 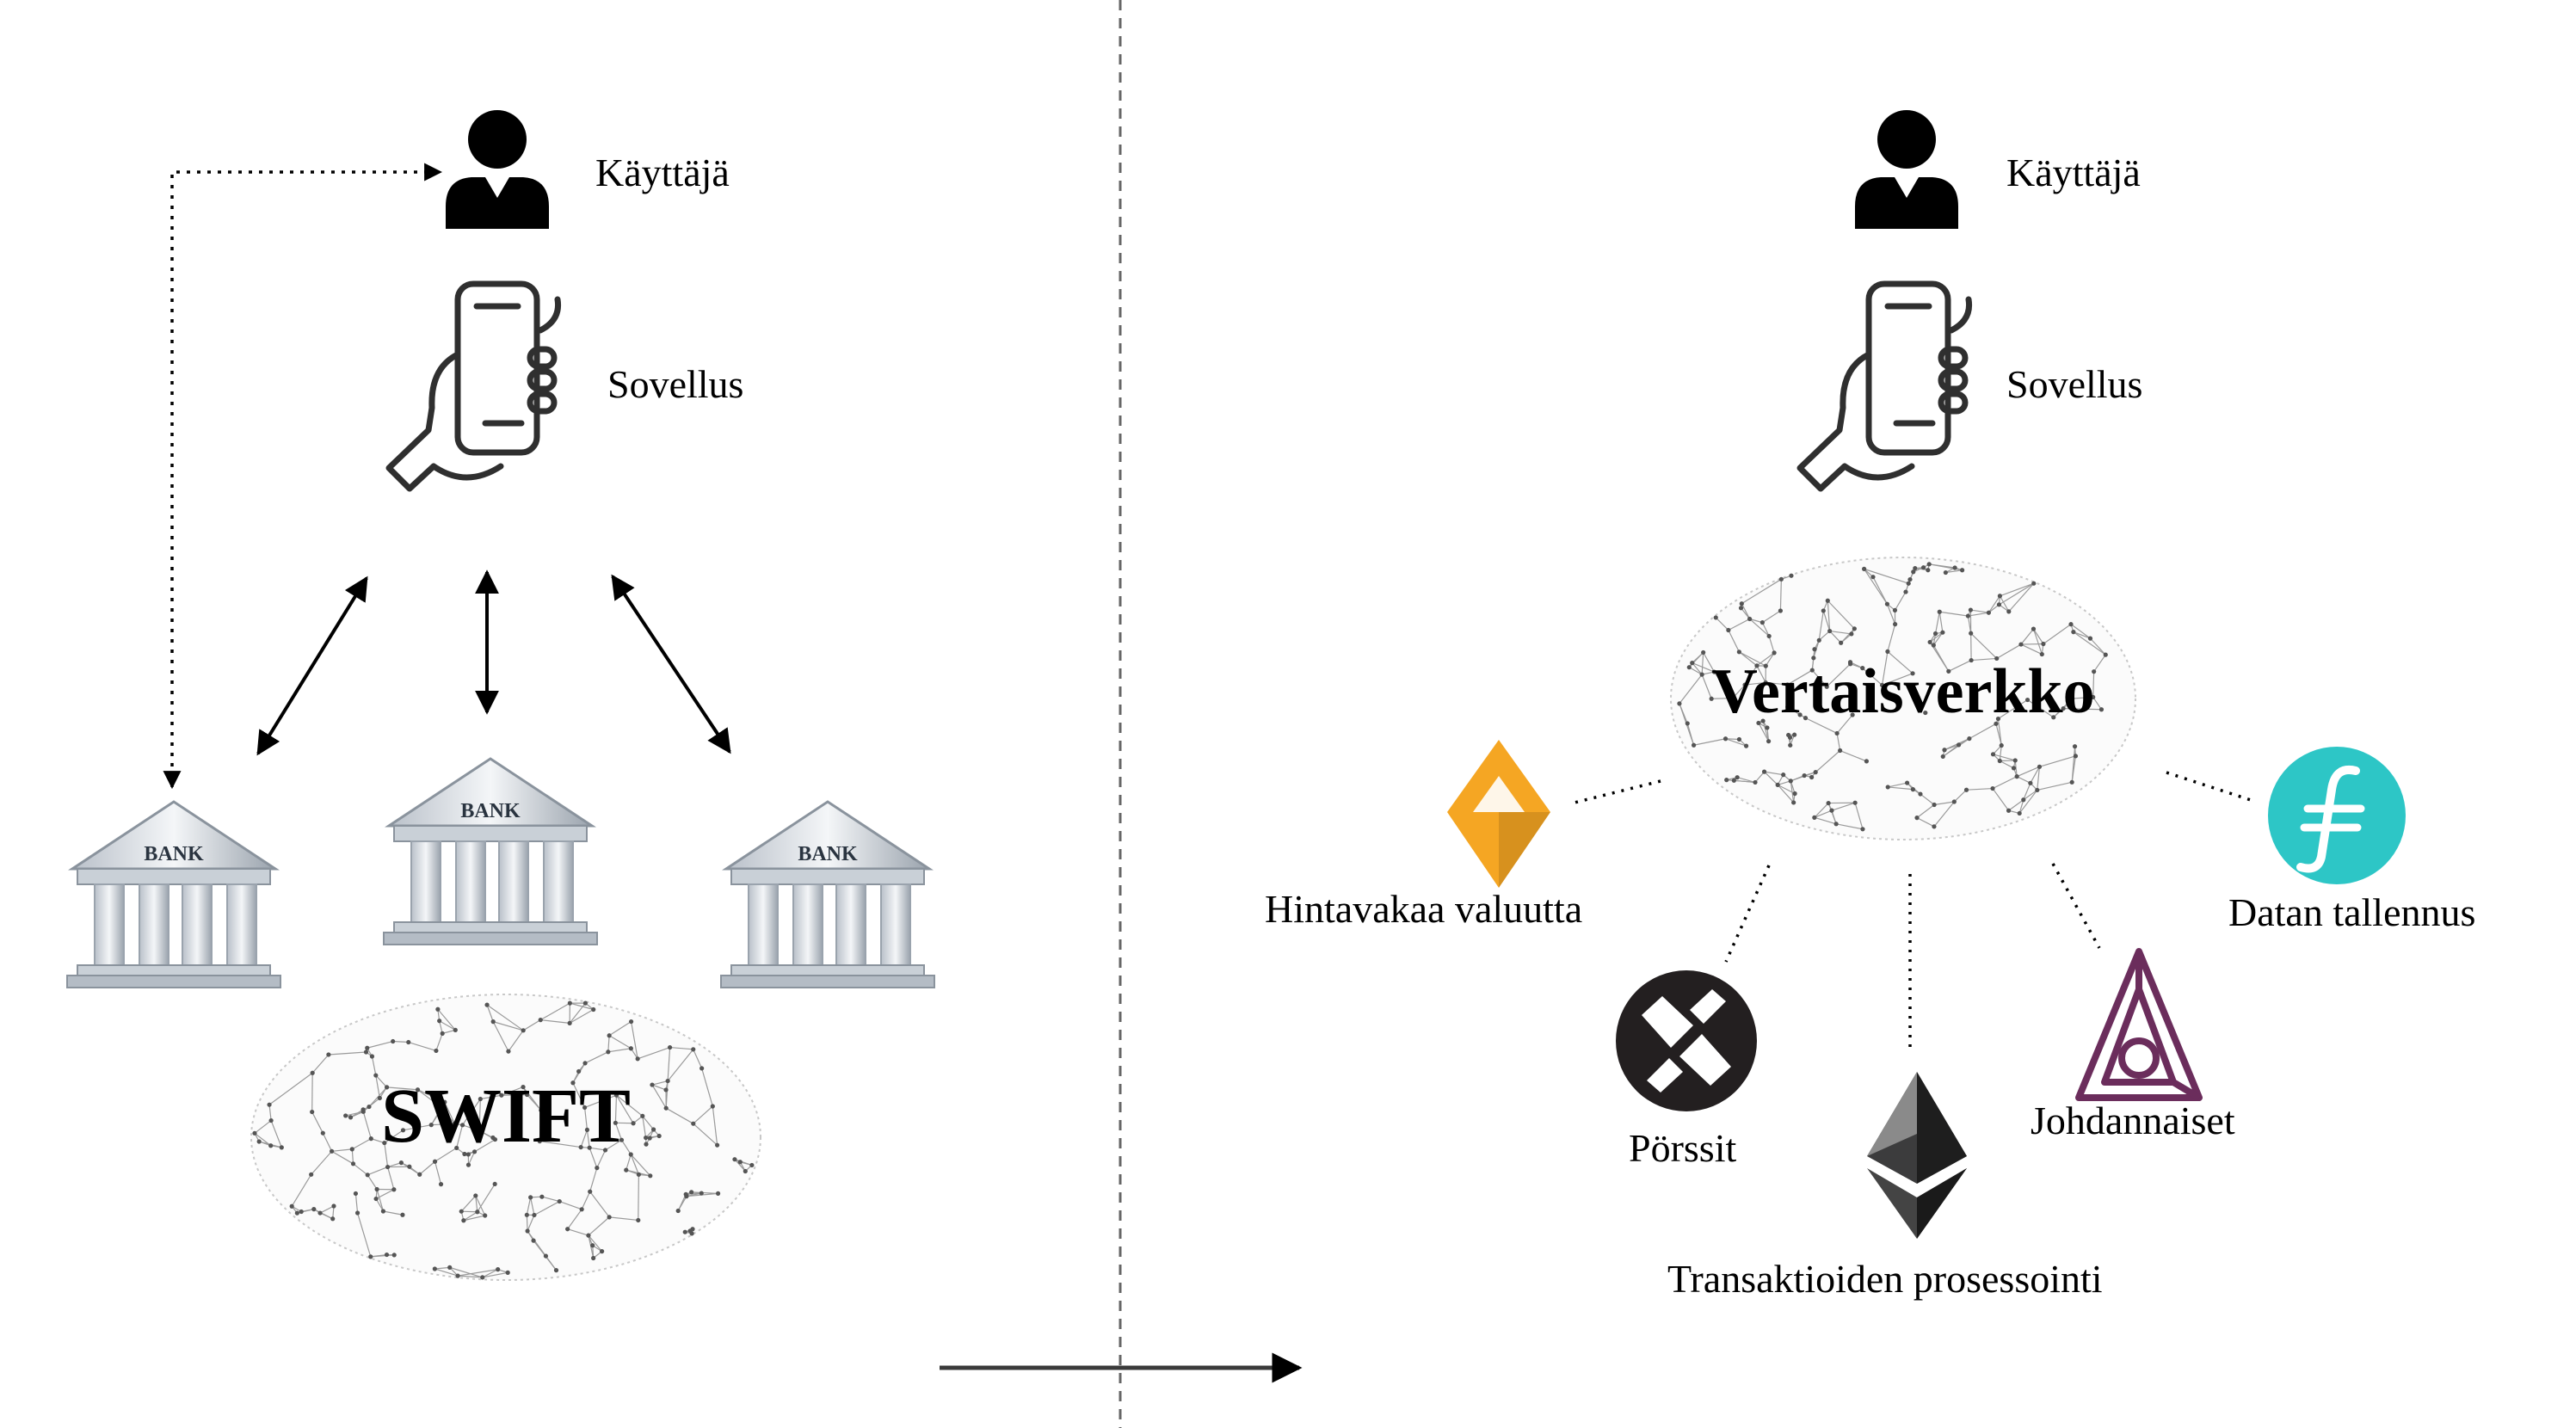 What do you see at coordinates (1903, 699) in the screenshot?
I see `p2p-network-mesh` at bounding box center [1903, 699].